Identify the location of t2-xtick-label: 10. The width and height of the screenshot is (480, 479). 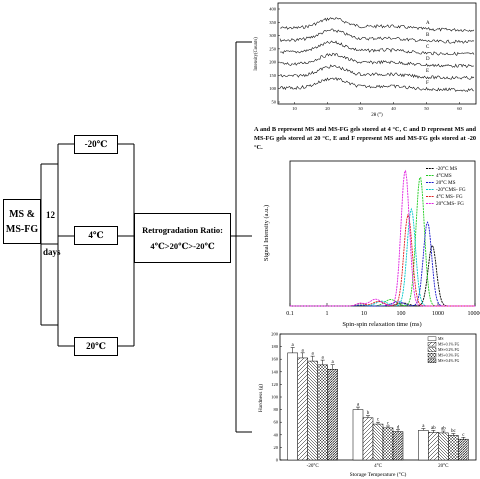
(364, 314).